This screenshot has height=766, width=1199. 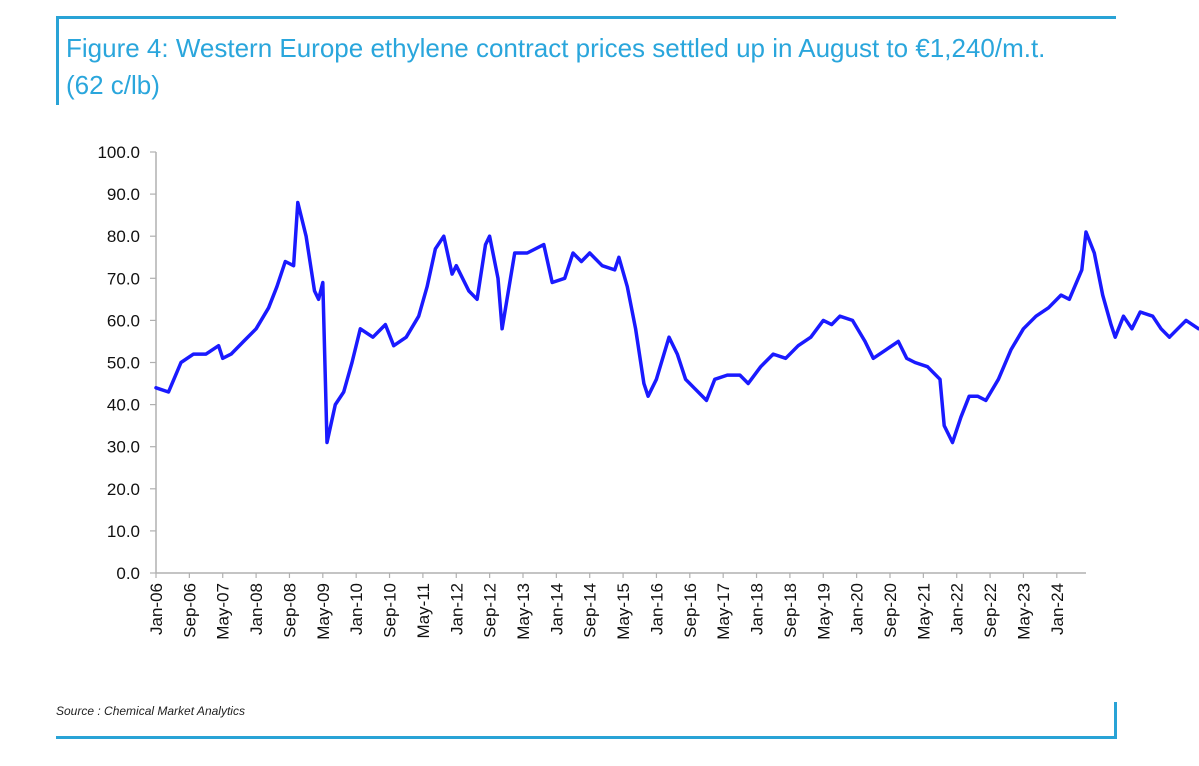 I want to click on x-tick-label: Jan-08, so click(x=256, y=609).